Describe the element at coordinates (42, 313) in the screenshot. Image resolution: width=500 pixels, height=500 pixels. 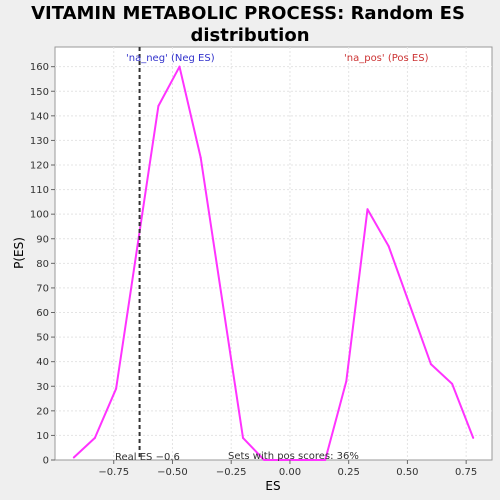
I see `y-tick-label: 60` at that location.